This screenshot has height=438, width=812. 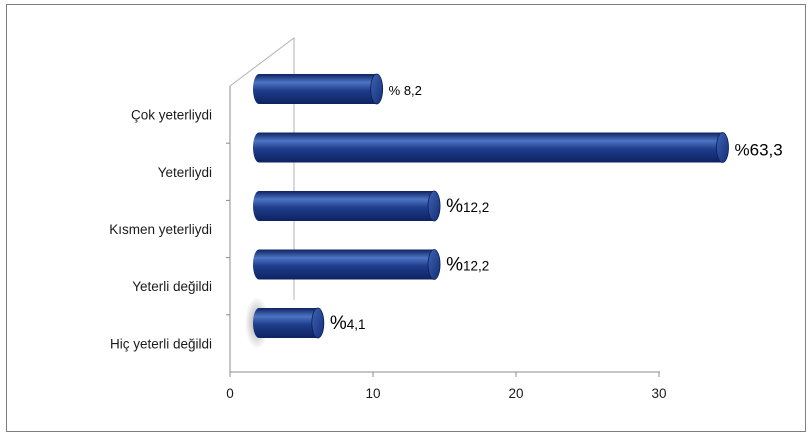 What do you see at coordinates (759, 150) in the screenshot?
I see `data-label: %63,3` at bounding box center [759, 150].